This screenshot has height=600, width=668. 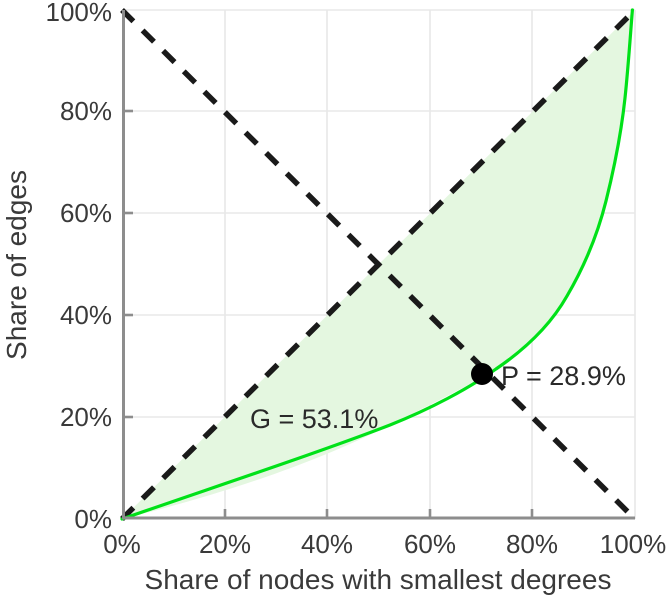 I want to click on x-tick-label-0: 0%, so click(x=122, y=544).